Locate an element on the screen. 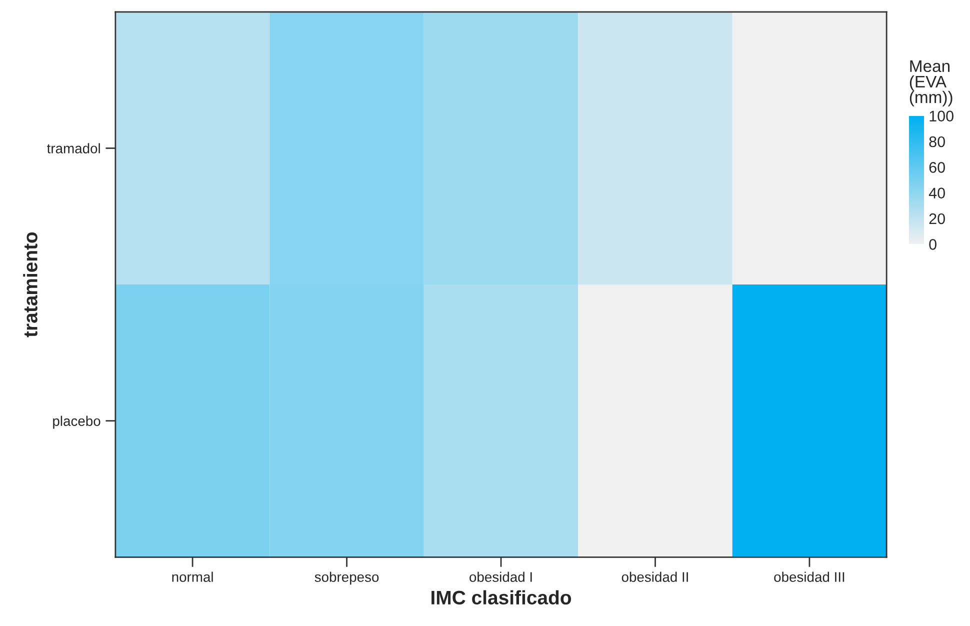 The image size is (970, 626). y-tick-label: placebo is located at coordinates (76, 422).